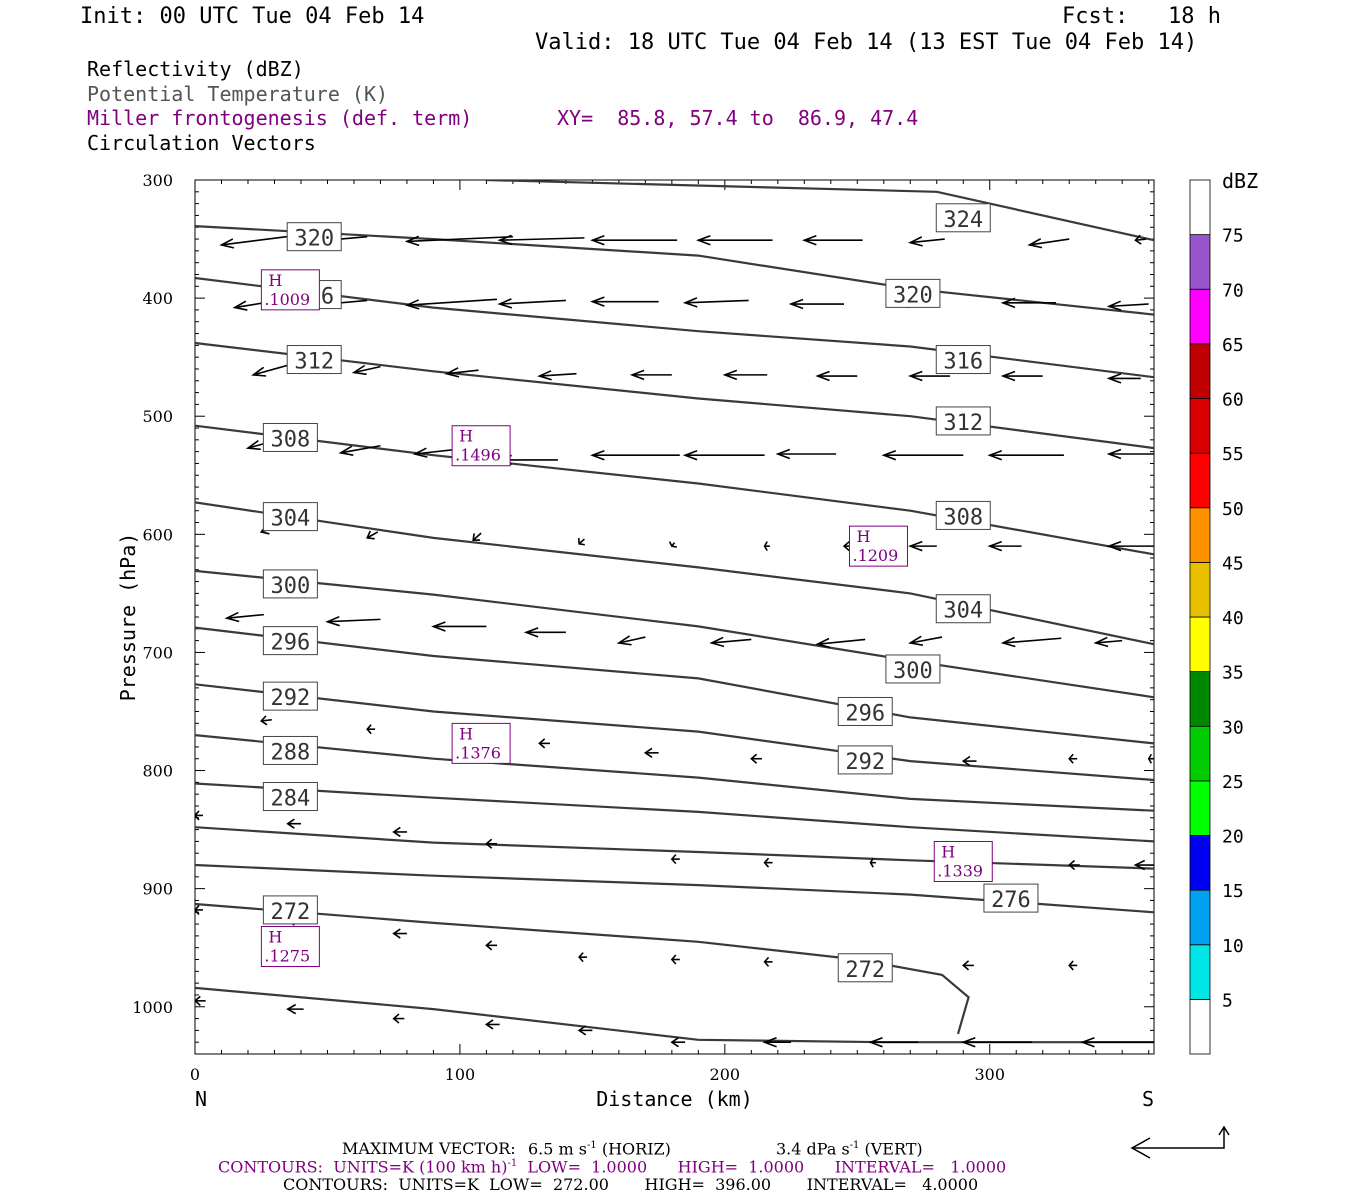 This screenshot has width=1350, height=1200. What do you see at coordinates (592, 1145) in the screenshot?
I see `exp-horiz: -1` at bounding box center [592, 1145].